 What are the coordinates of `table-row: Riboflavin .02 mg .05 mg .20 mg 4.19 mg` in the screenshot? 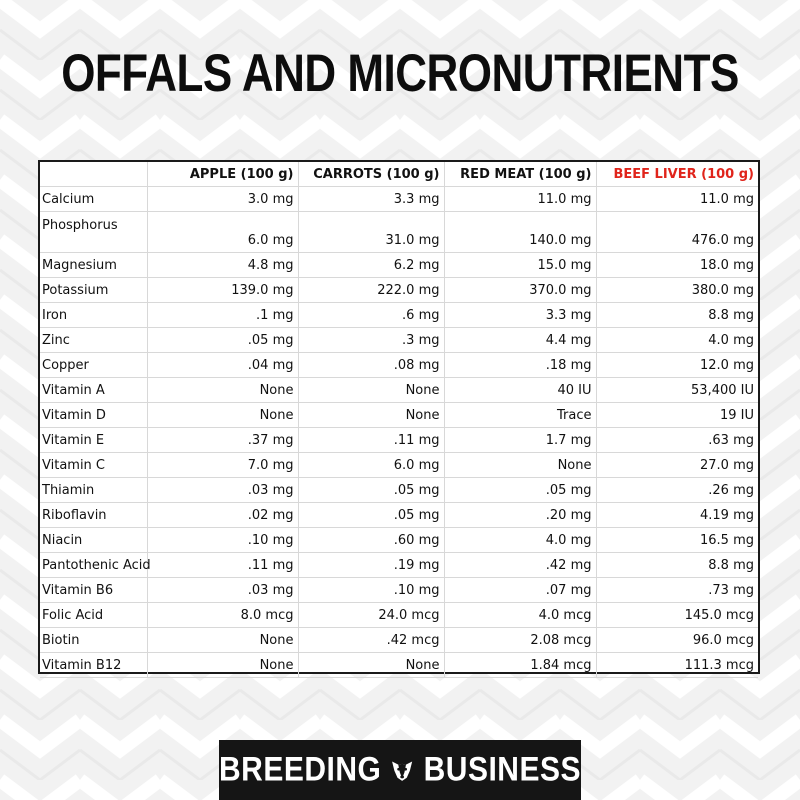 It's located at (399, 515).